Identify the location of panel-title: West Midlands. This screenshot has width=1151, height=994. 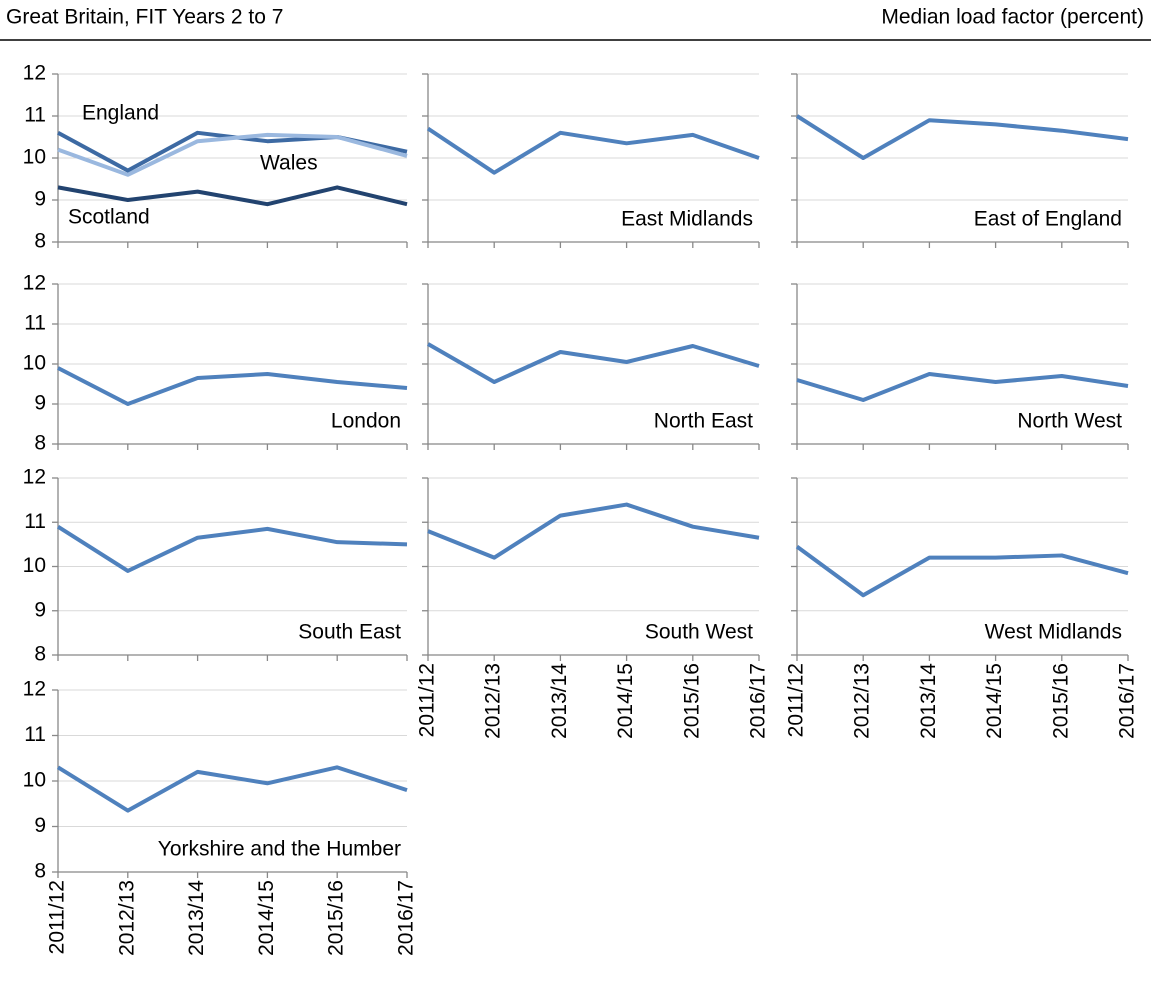
(1053, 632).